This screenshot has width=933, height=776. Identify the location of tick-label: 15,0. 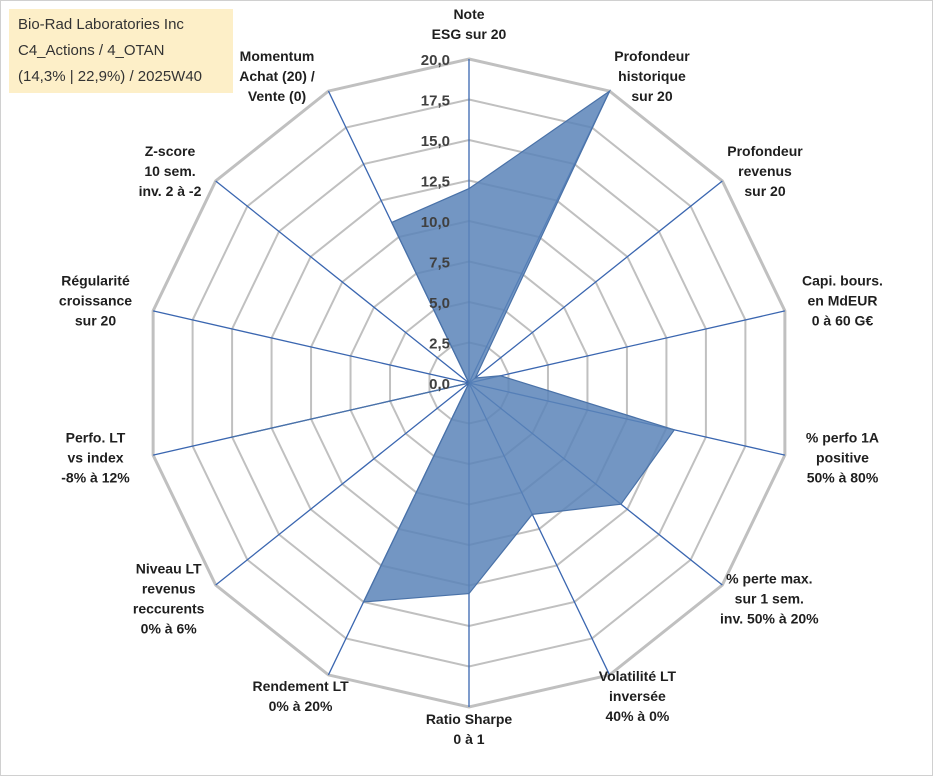
(435, 141).